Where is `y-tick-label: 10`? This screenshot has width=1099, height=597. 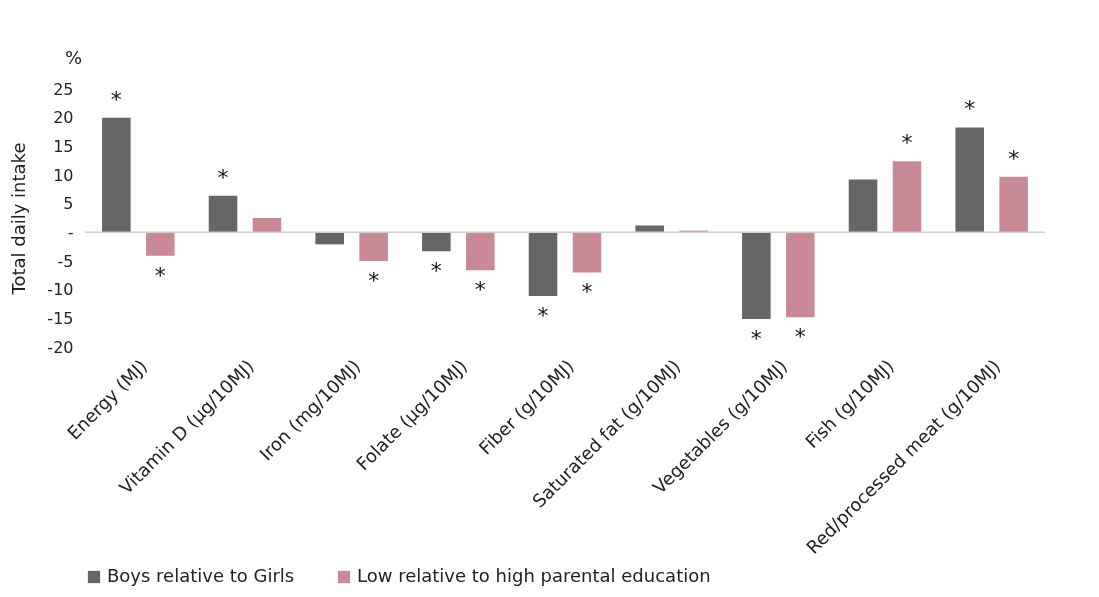 y-tick-label: 10 is located at coordinates (63, 175).